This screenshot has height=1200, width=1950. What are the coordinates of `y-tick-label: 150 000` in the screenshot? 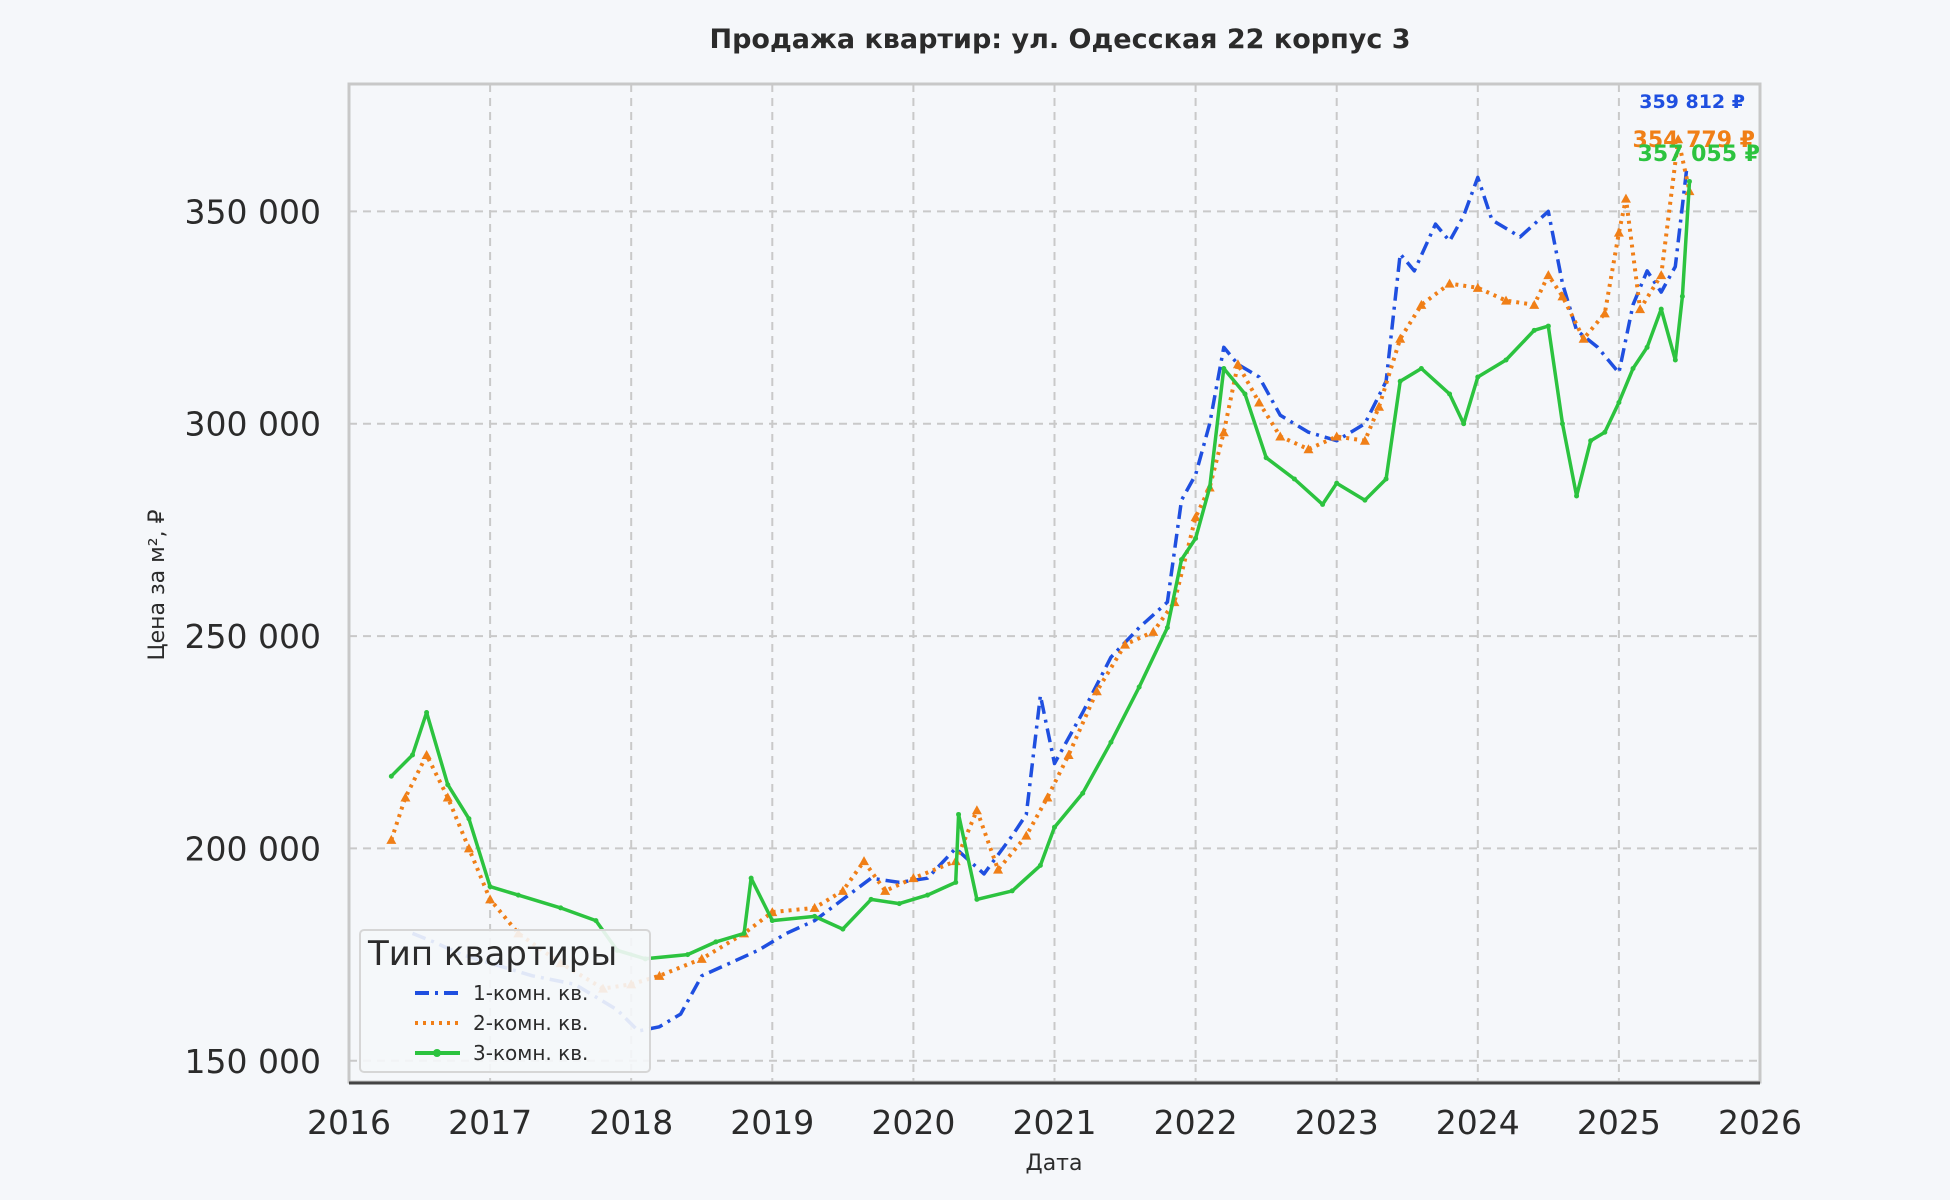 It's located at (253, 1061).